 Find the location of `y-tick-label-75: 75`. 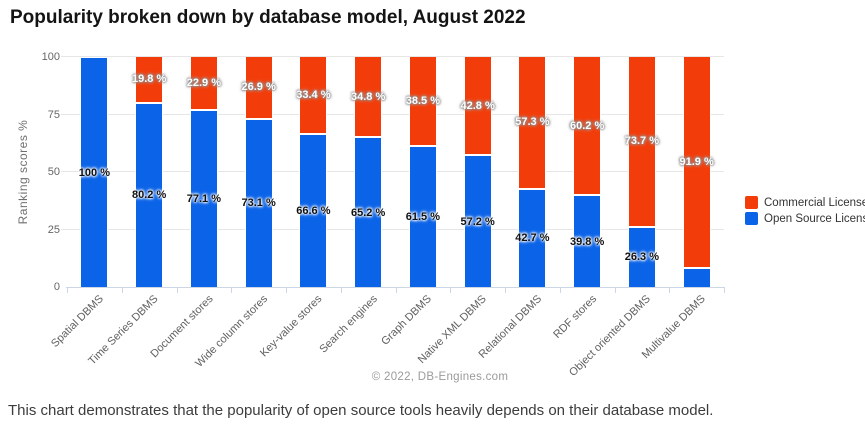

y-tick-label-75: 75 is located at coordinates (53, 114).